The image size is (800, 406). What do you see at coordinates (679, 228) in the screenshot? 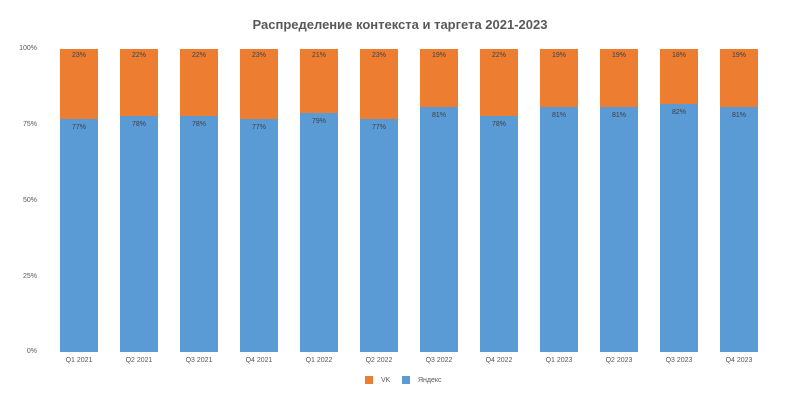
I see `segment-yandex: 82%` at bounding box center [679, 228].